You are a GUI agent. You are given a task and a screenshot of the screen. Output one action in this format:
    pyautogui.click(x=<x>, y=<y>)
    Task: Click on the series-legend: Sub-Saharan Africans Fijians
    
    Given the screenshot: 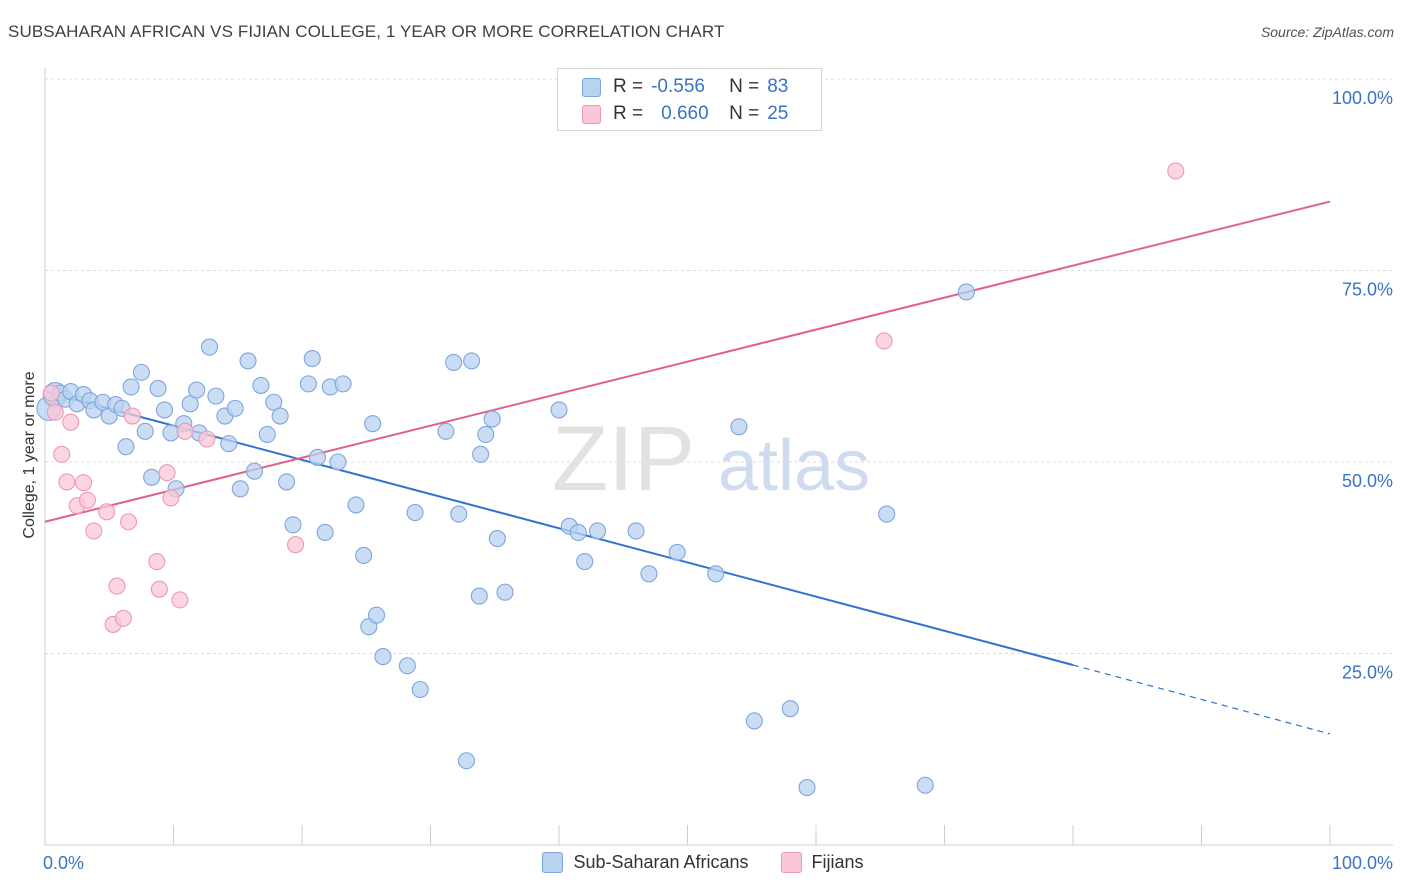 What is the action you would take?
    pyautogui.click(x=703, y=862)
    